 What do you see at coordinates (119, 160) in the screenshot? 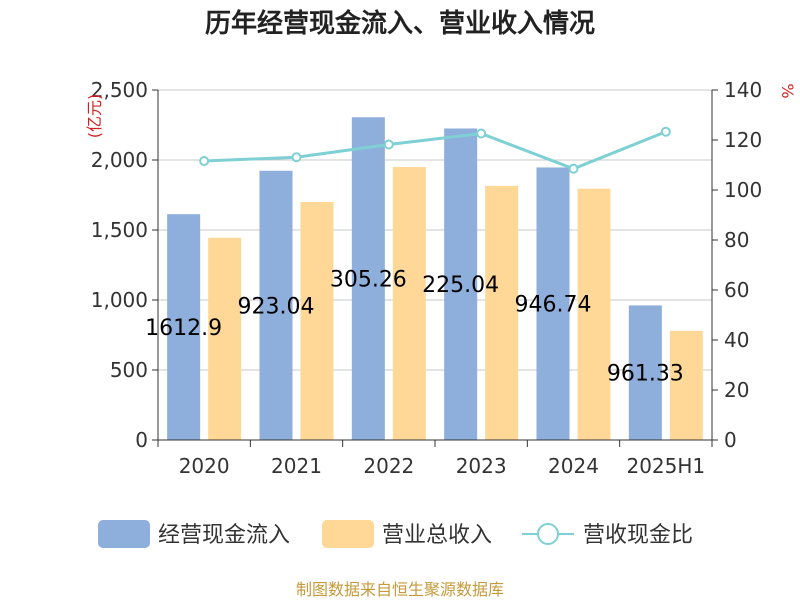
I see `left-tick-label: 2,000` at bounding box center [119, 160].